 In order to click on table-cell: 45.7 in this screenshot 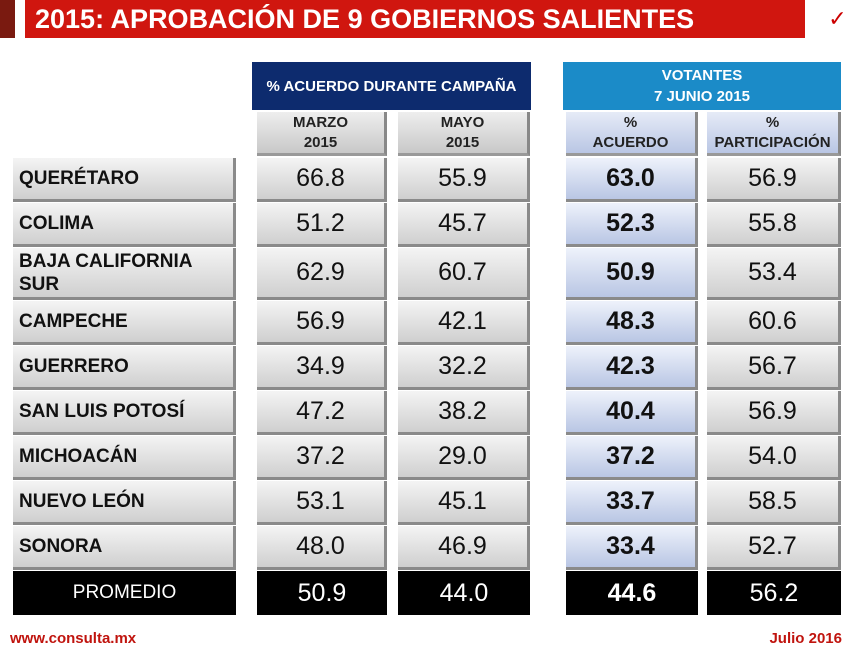, I will do `click(464, 225)`.